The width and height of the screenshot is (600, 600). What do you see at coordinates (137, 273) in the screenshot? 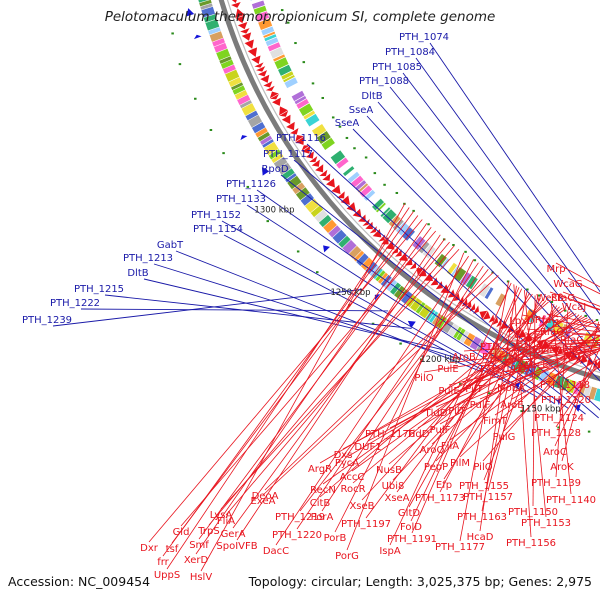
I see `forward-gene-label: DltB` at bounding box center [137, 273].